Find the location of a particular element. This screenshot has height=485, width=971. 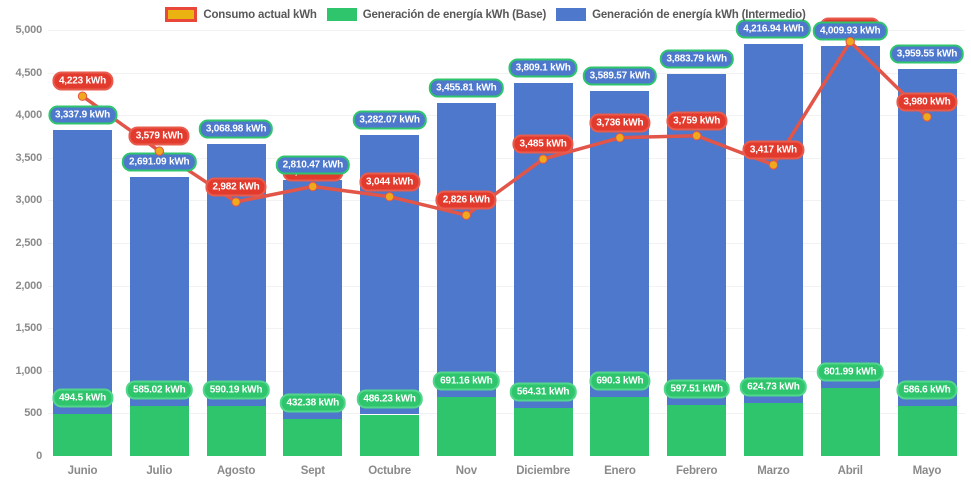

x-axis-label-agosto: Agosto is located at coordinates (236, 471).